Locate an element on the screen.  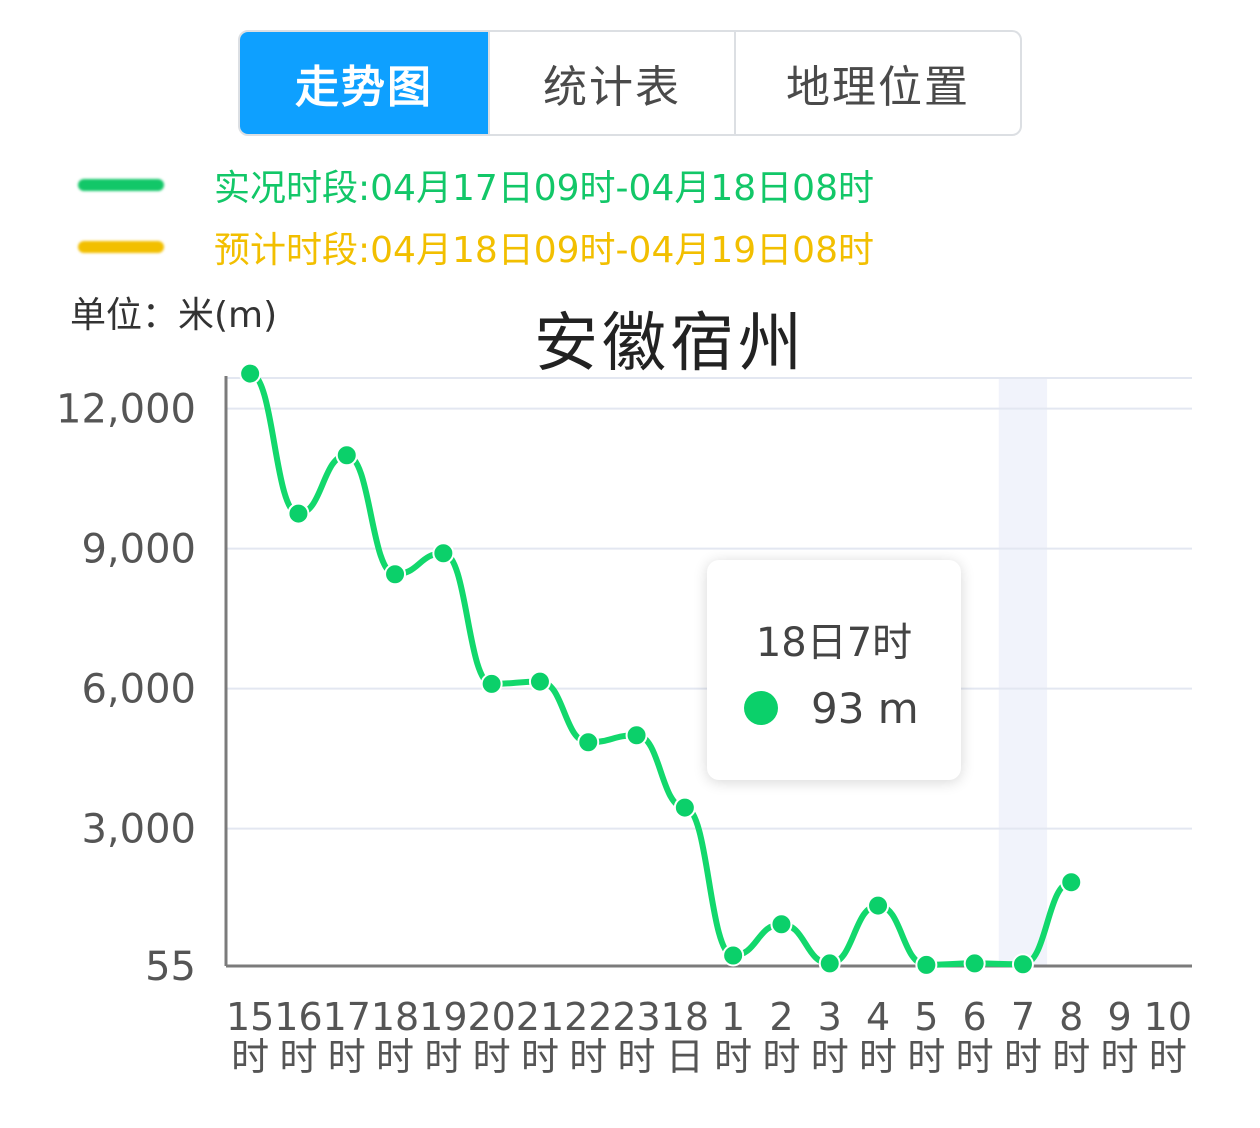
x-tick-label: 17 时 is located at coordinates (347, 1037).